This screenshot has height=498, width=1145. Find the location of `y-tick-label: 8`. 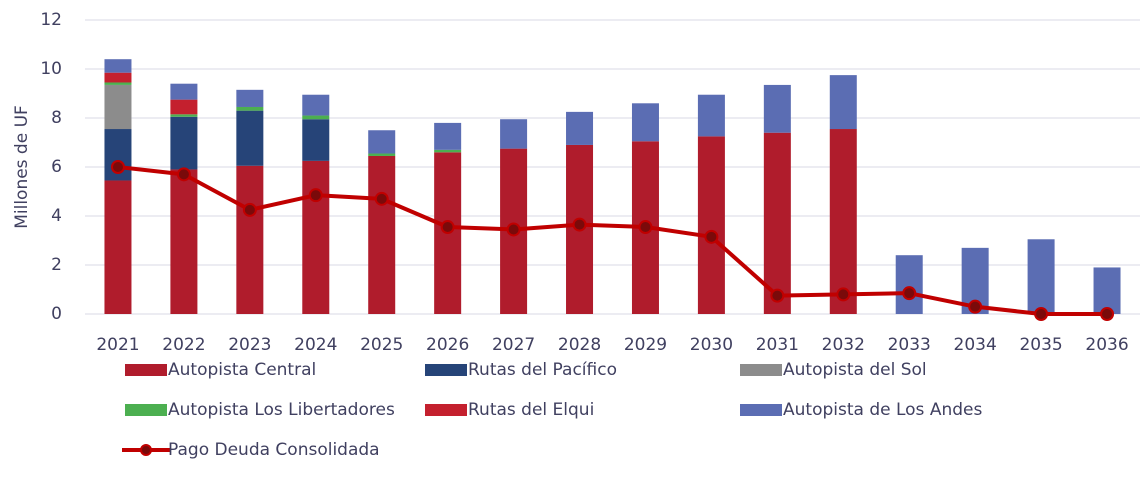

y-tick-label: 8 is located at coordinates (56, 118).